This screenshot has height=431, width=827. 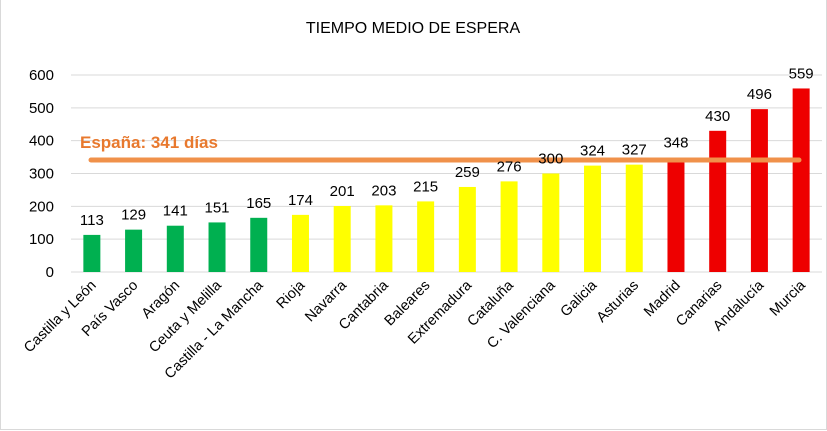 I want to click on data-label: 276, so click(x=509, y=166).